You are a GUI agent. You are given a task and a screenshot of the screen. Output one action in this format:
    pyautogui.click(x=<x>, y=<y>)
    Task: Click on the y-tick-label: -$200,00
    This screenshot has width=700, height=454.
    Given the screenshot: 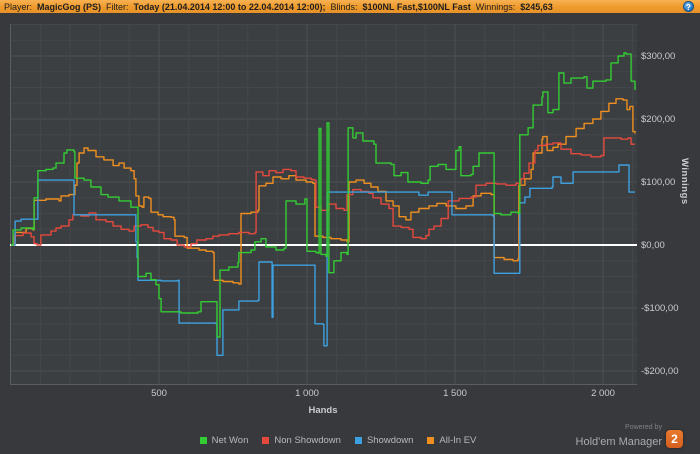 What is the action you would take?
    pyautogui.click(x=660, y=371)
    